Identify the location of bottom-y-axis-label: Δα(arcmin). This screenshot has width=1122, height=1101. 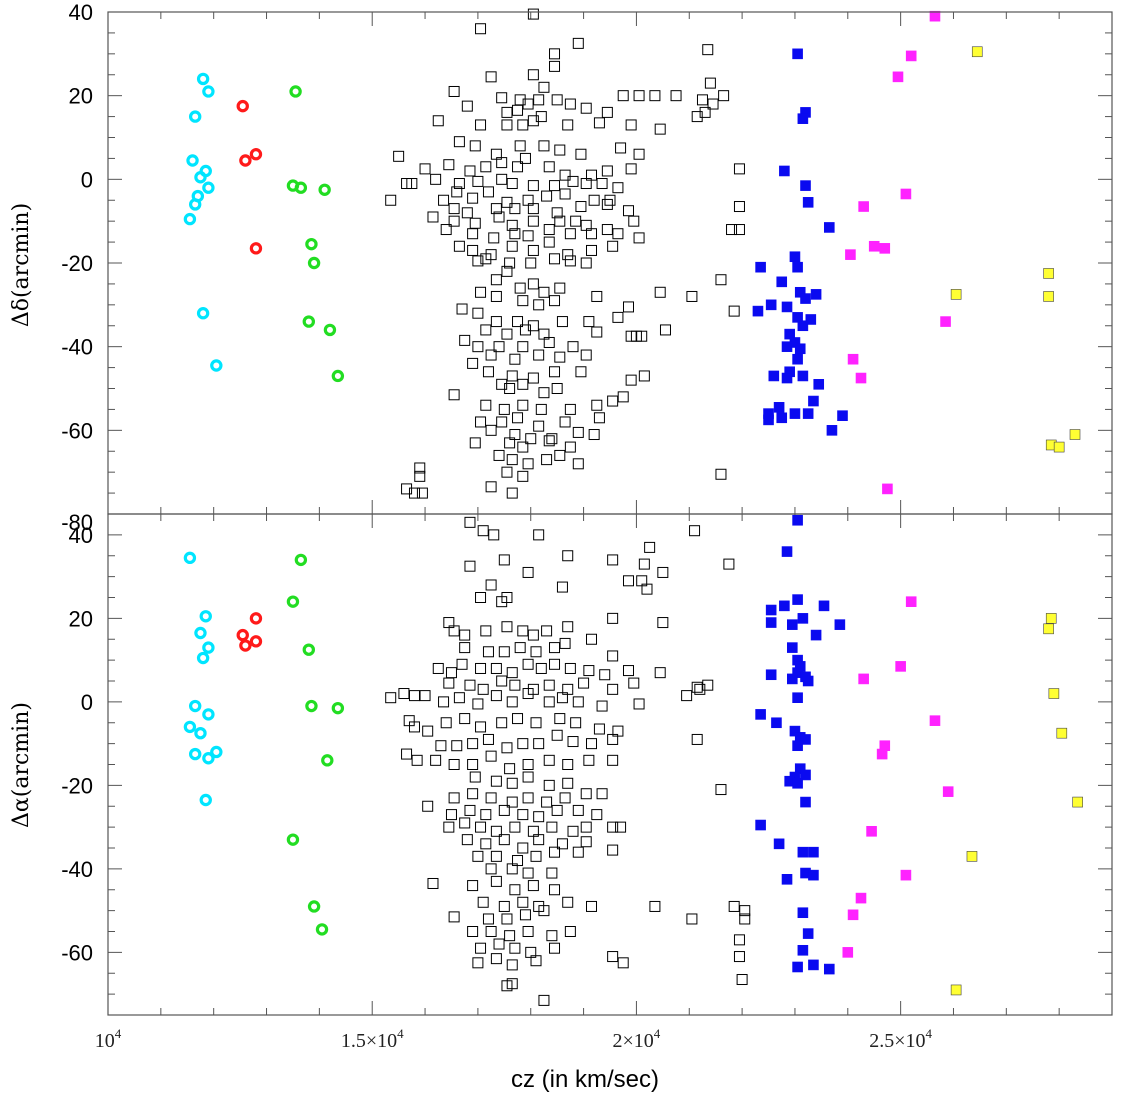
(21, 765).